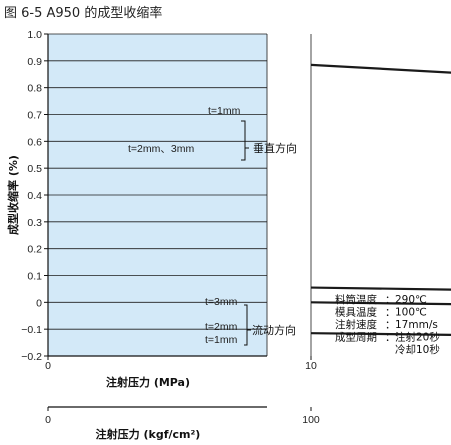 This screenshot has height=445, width=451. What do you see at coordinates (274, 330) in the screenshot?
I see `group-label-flow: 流动方向` at bounding box center [274, 330].